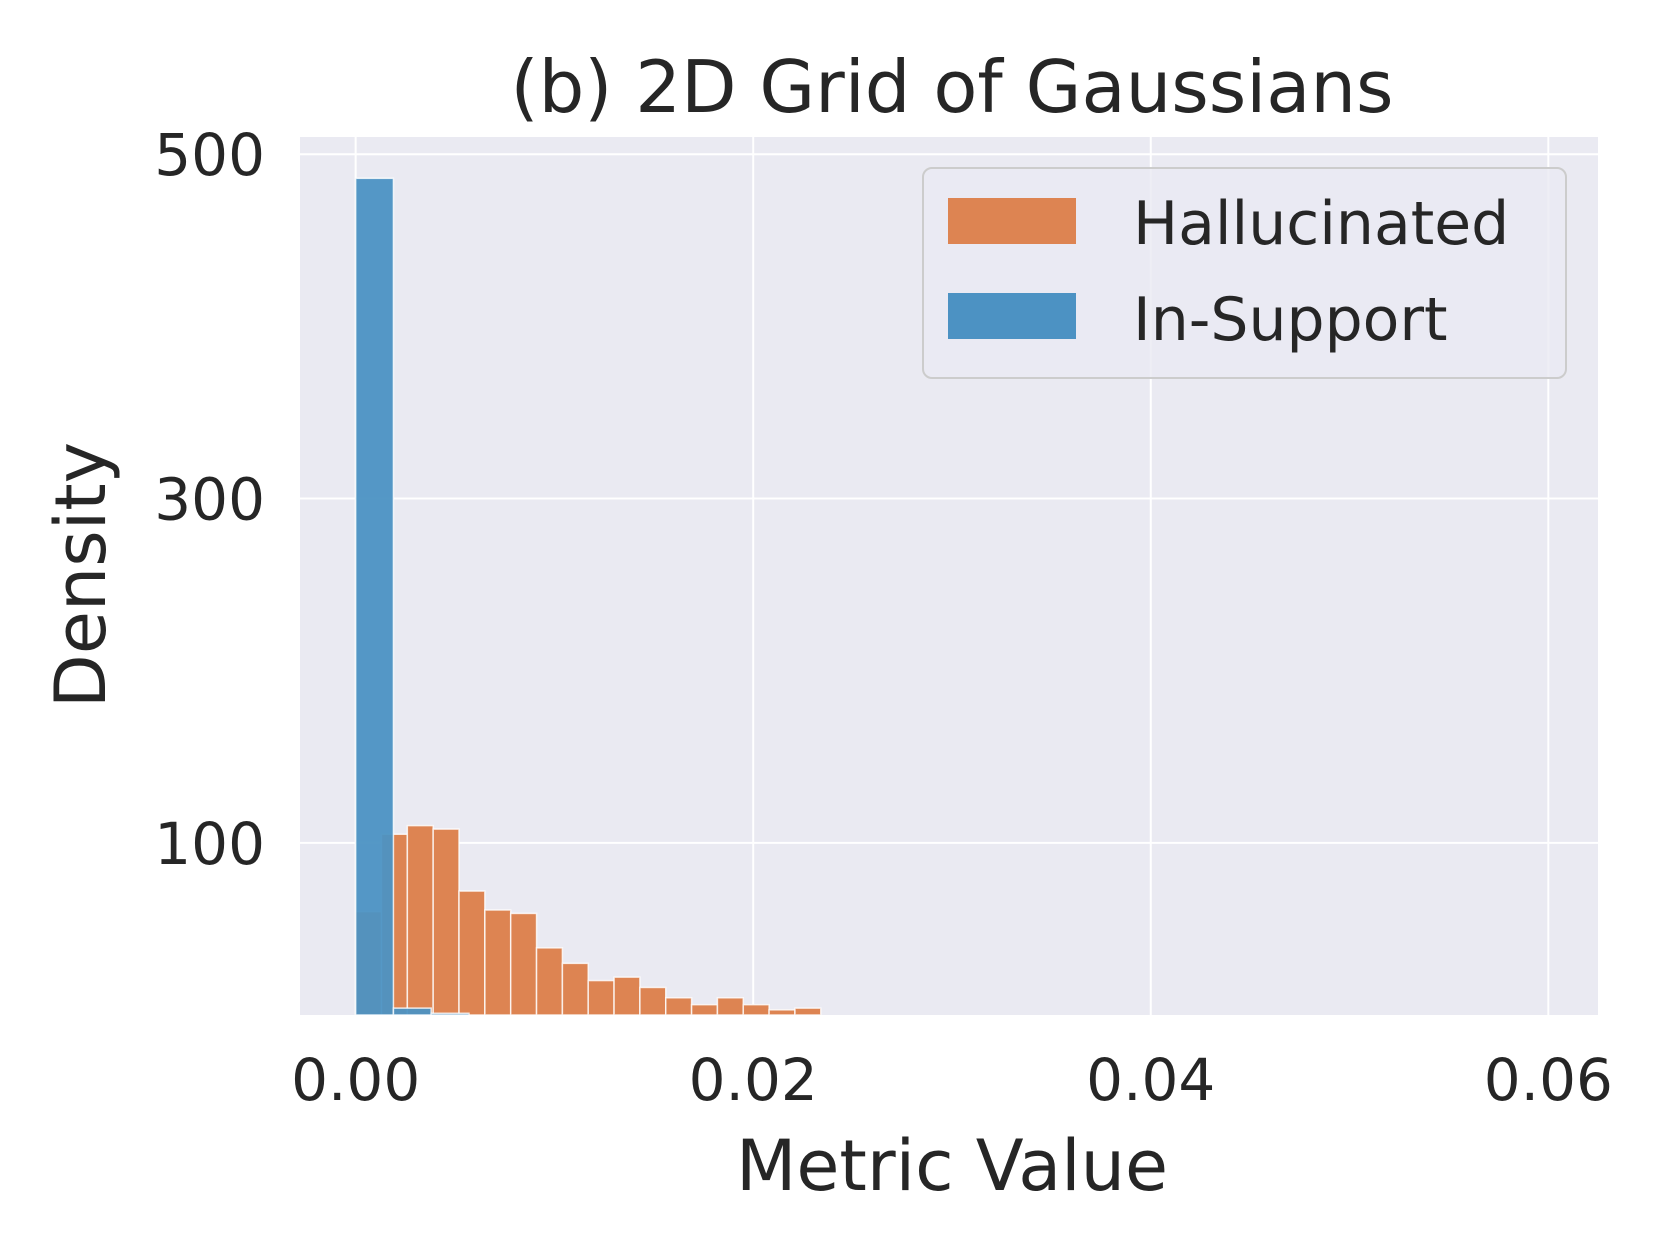  I want to click on x-tick-label-1: 0.02, so click(753, 1080).